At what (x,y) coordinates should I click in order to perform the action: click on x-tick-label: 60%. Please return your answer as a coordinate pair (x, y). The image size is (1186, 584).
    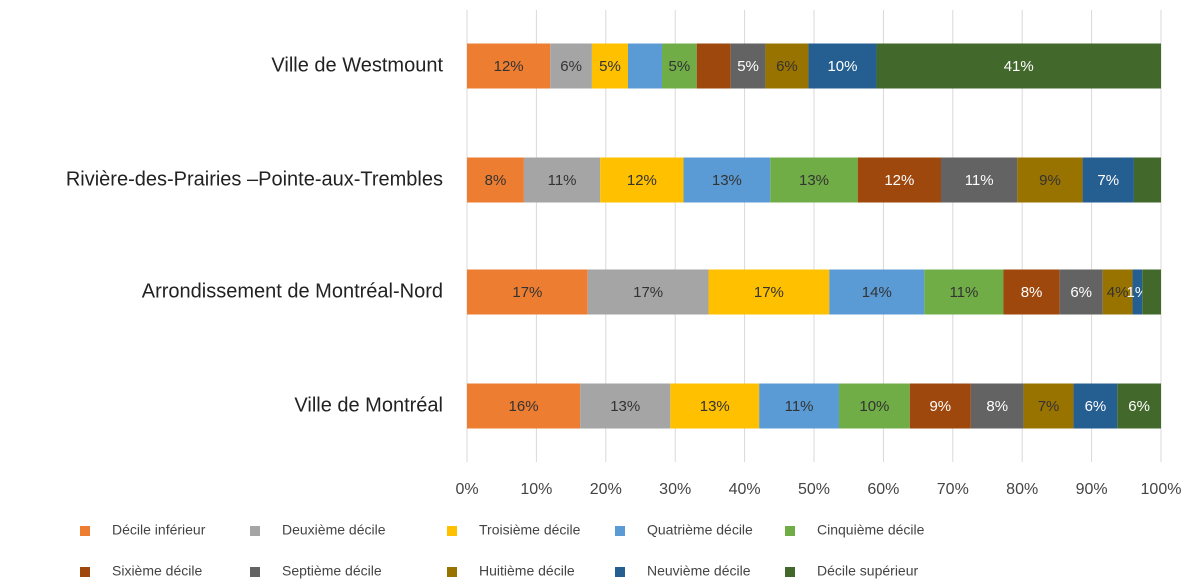
    Looking at the image, I should click on (883, 489).